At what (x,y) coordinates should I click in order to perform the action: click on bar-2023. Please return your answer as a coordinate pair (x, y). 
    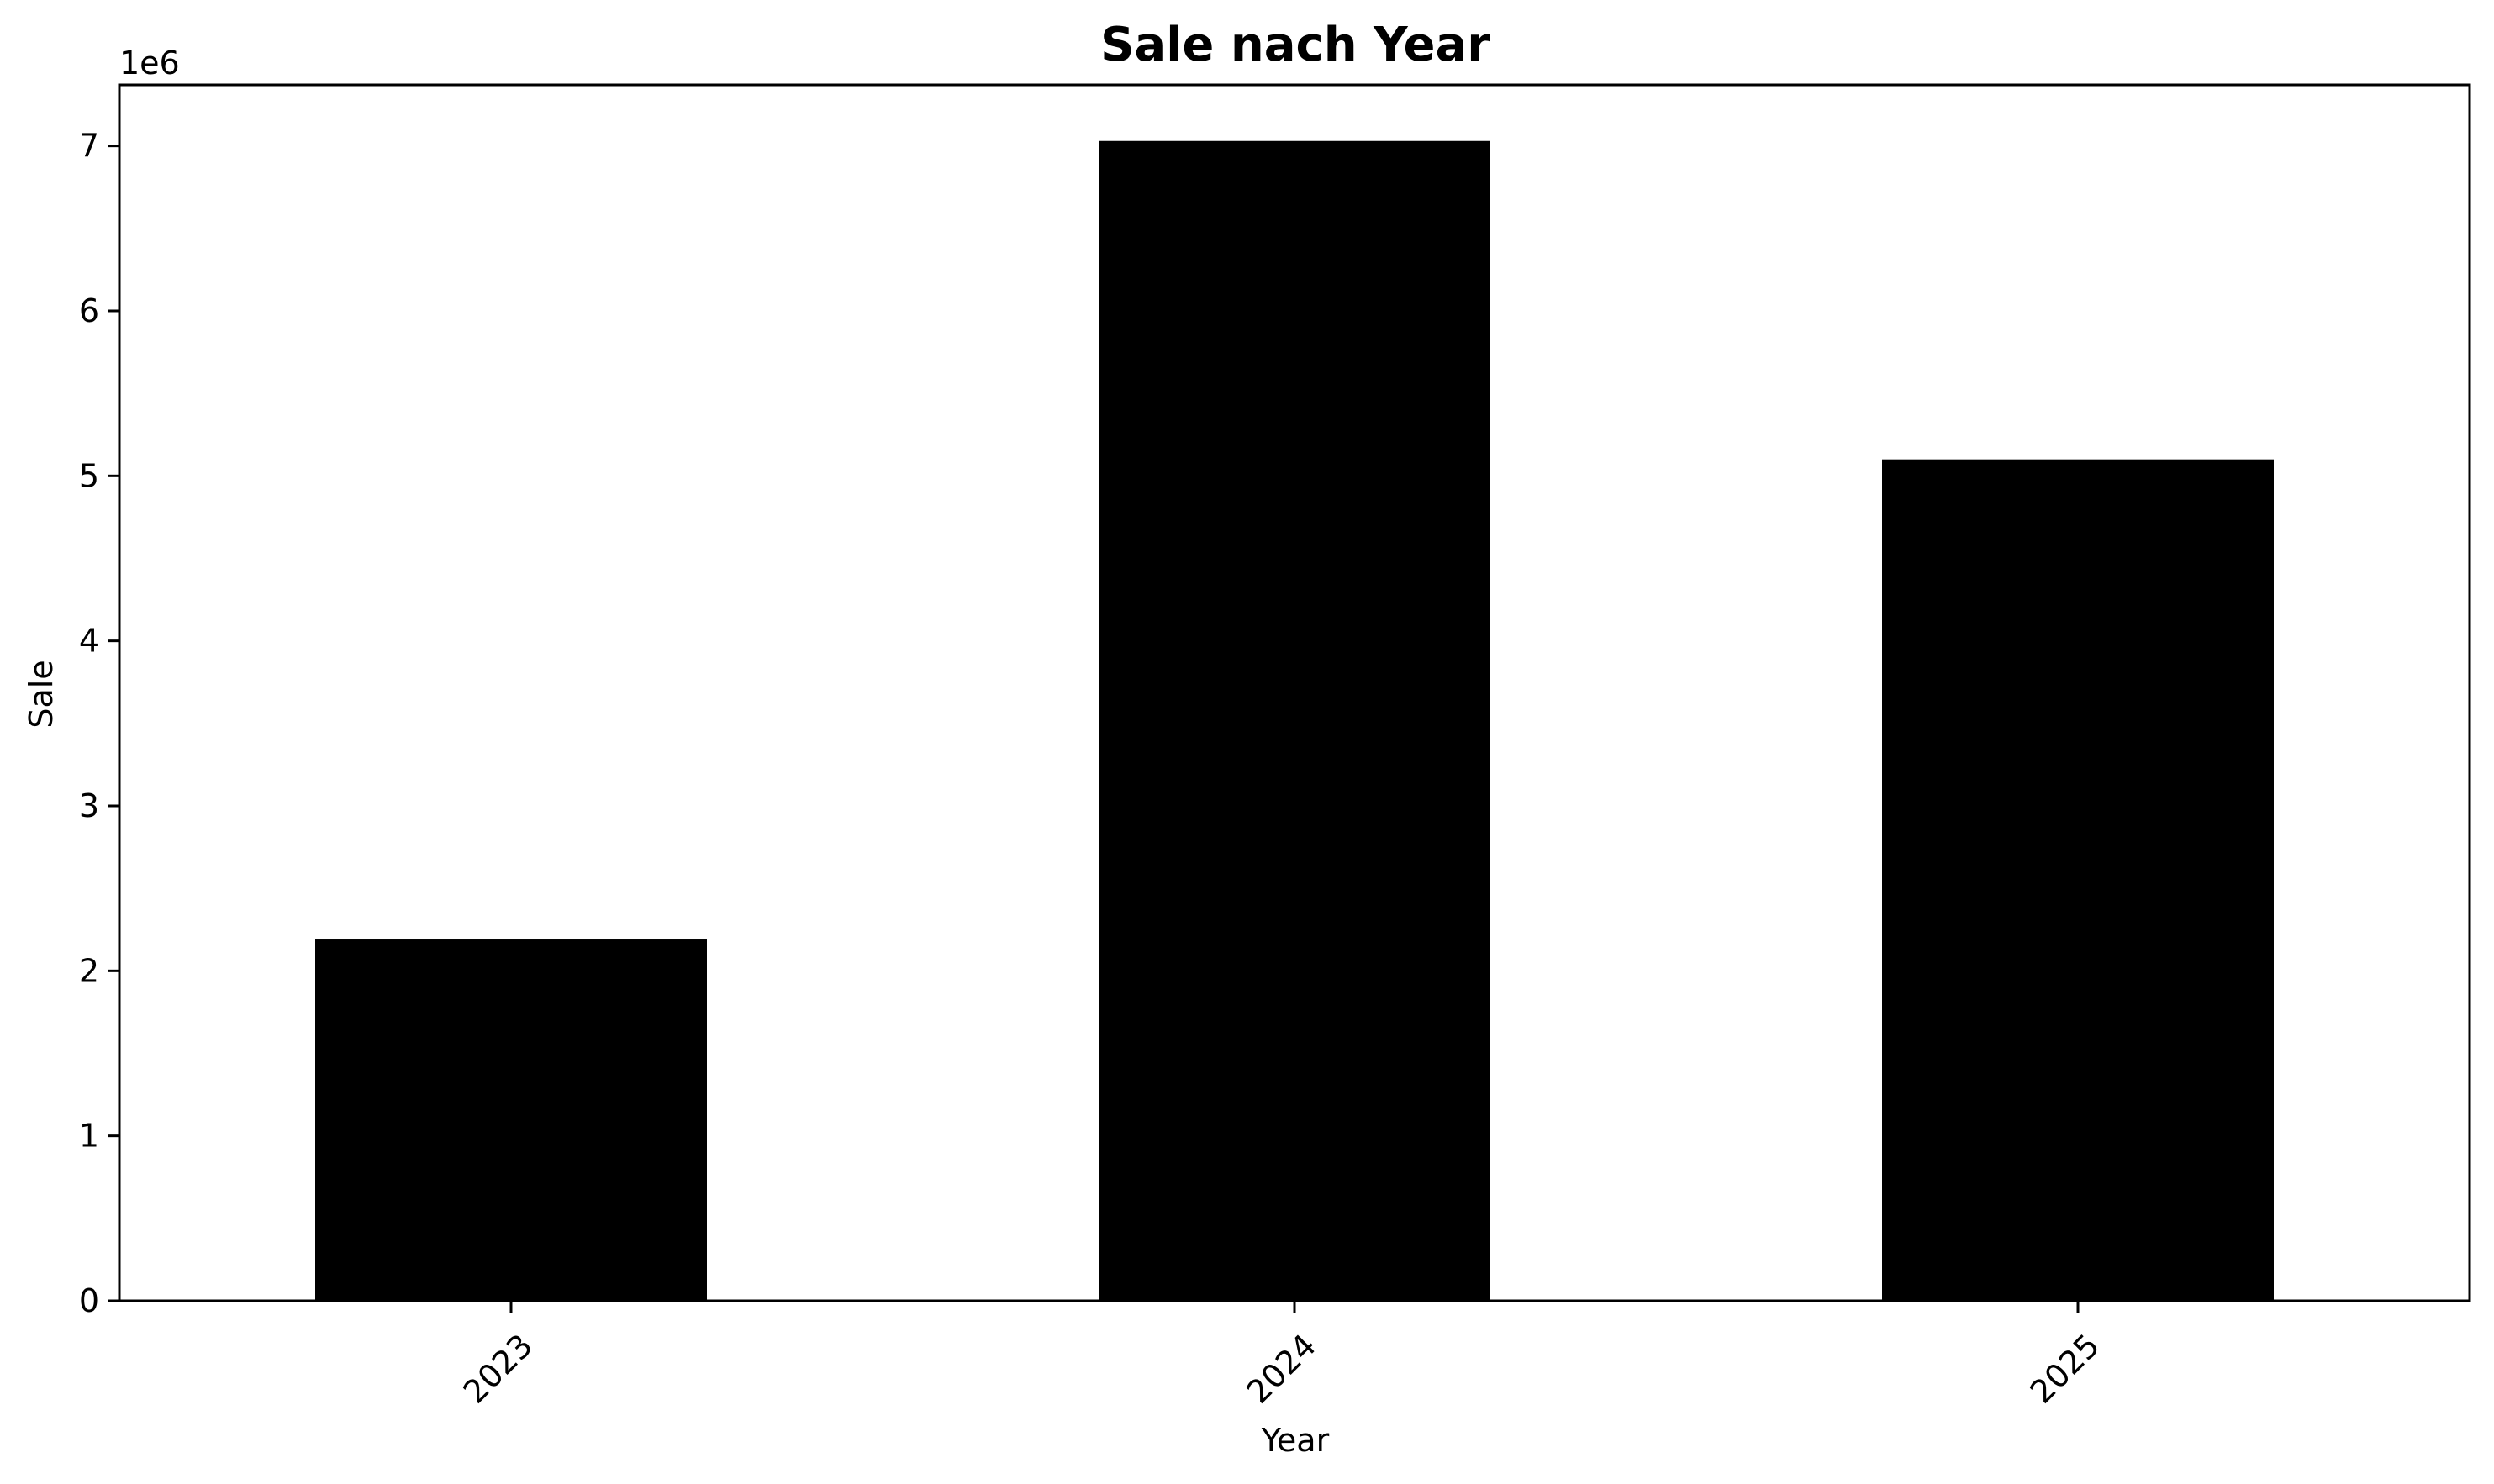
    Looking at the image, I should click on (511, 1120).